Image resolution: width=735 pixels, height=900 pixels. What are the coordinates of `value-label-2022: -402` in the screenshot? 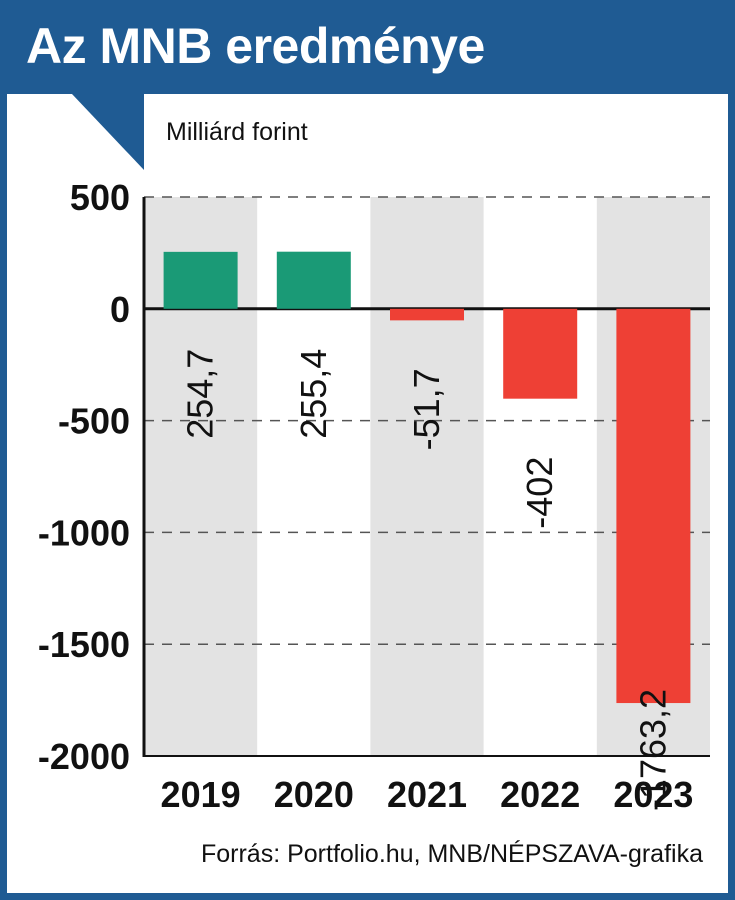 It's located at (539, 493).